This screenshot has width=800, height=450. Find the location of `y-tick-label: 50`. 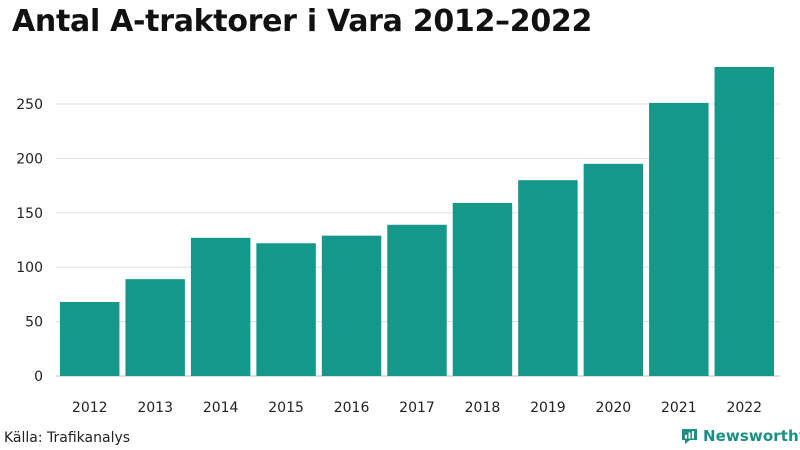

y-tick-label: 50 is located at coordinates (34, 323).